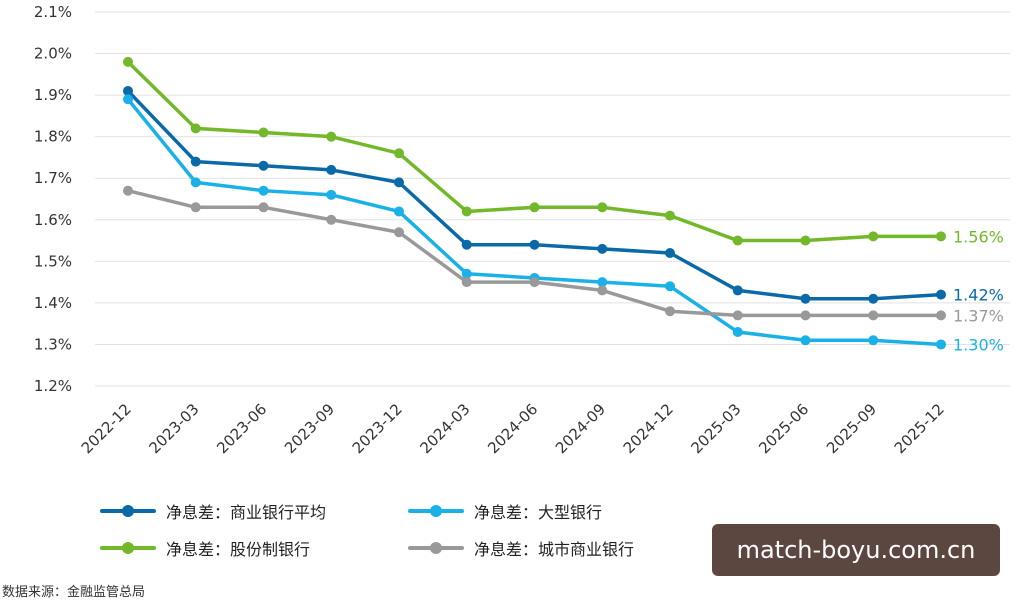 Image resolution: width=1025 pixels, height=600 pixels. Describe the element at coordinates (851, 428) in the screenshot. I see `x-tick-label: 2025-09` at that location.